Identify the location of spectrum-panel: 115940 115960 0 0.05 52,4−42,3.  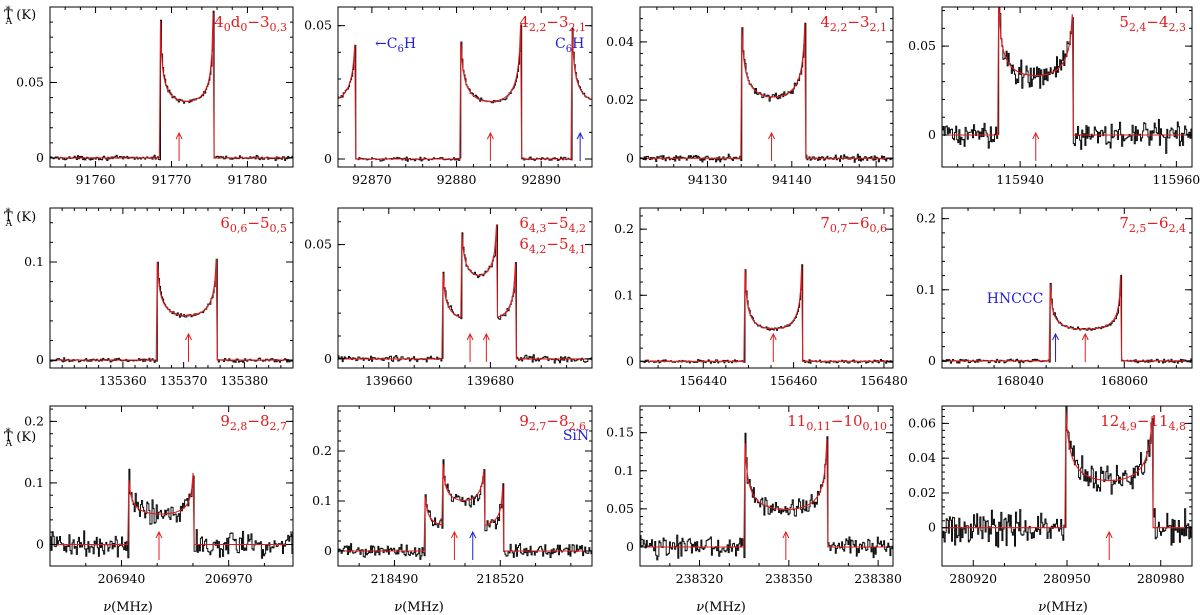
(1054, 96).